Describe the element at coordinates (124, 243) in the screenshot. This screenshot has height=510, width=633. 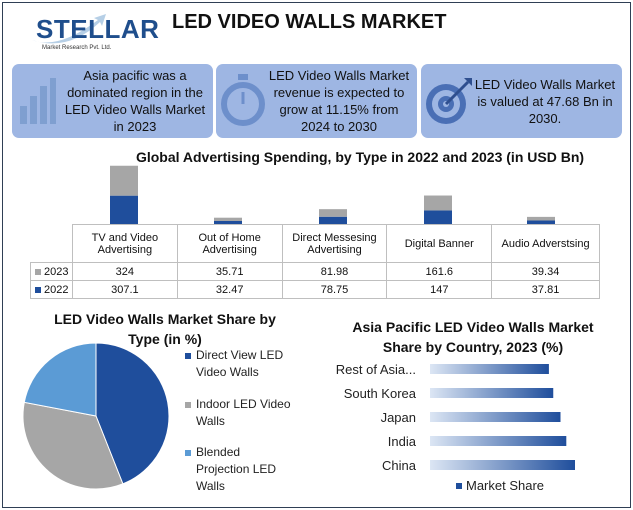
I see `table-col-header: TV and Video Advertising` at that location.